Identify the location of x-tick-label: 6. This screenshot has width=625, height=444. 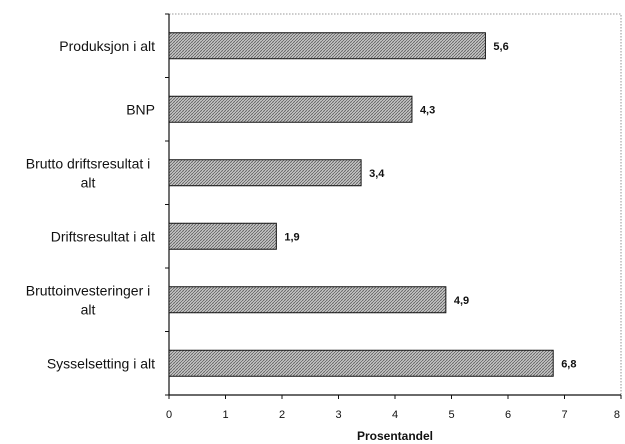
(508, 415).